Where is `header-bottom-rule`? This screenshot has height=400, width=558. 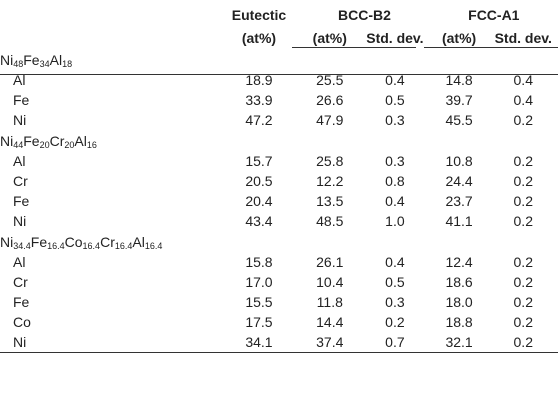 header-bottom-rule is located at coordinates (279, 74).